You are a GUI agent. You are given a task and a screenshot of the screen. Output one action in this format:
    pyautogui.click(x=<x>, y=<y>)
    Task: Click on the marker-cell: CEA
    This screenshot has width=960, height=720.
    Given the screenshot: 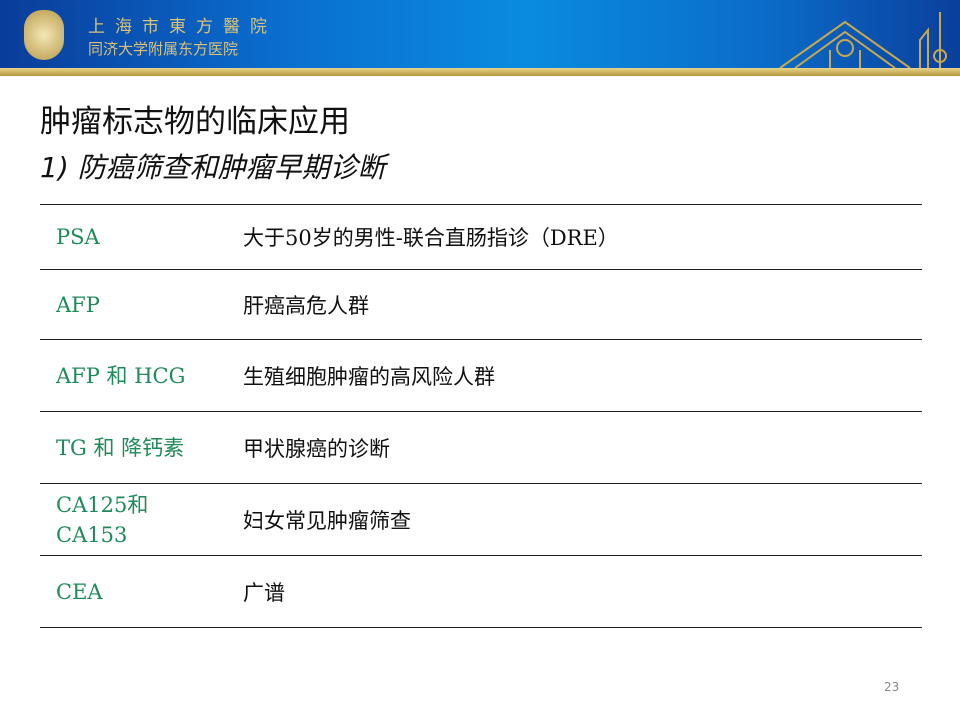 What is the action you would take?
    pyautogui.click(x=133, y=591)
    